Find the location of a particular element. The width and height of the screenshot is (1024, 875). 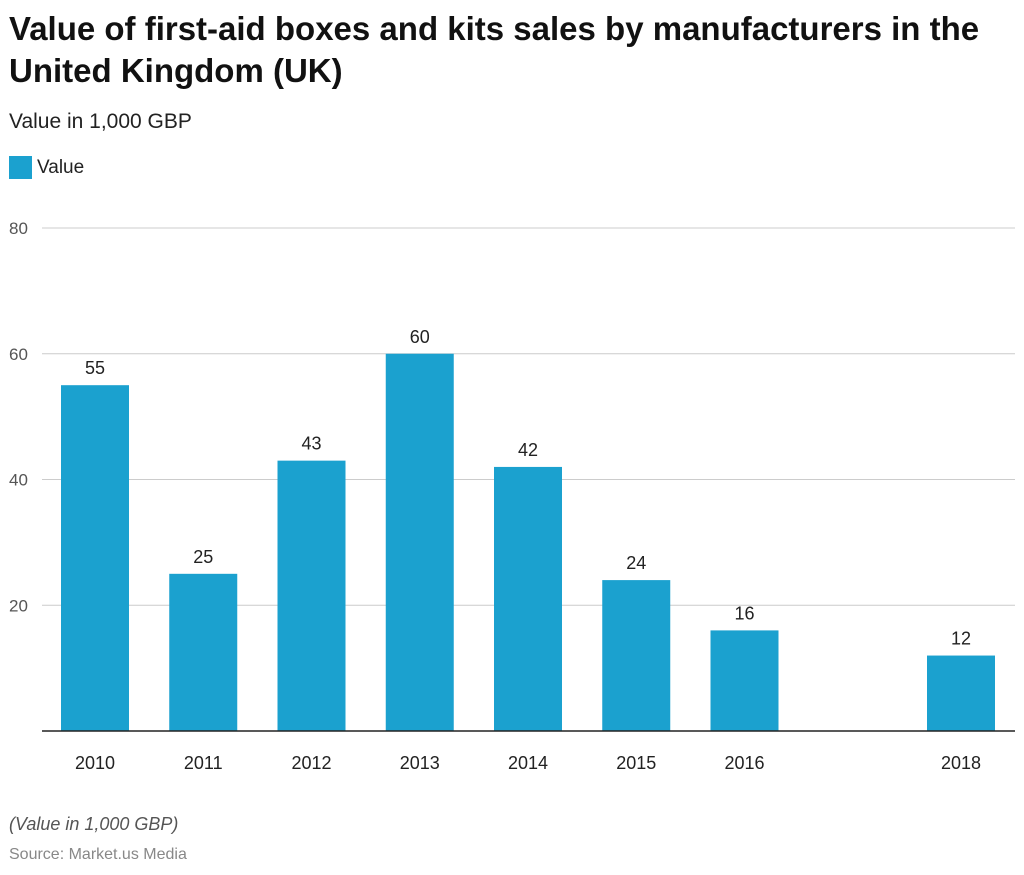

x-tick-label: 2016 is located at coordinates (744, 763).